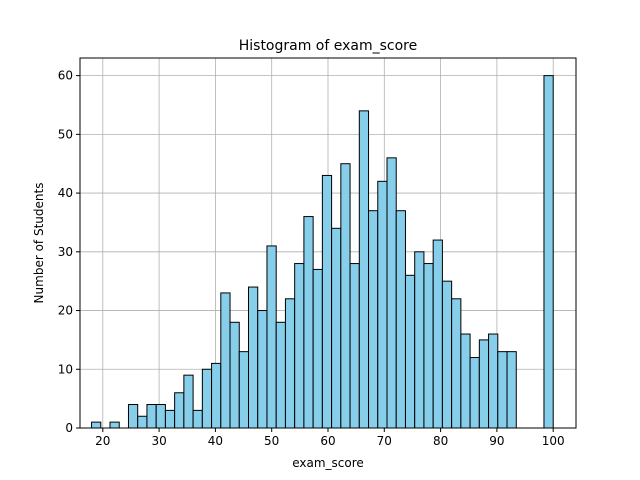 This screenshot has height=480, width=640. Describe the element at coordinates (65, 369) in the screenshot. I see `y-tick-label: 10` at that location.